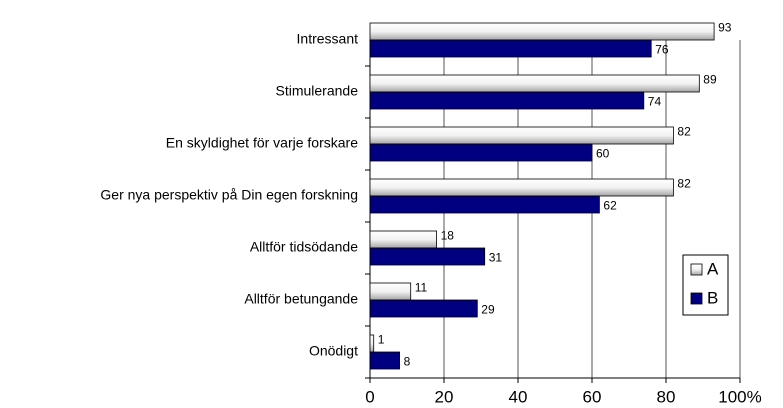 The image size is (783, 408). What do you see at coordinates (333, 351) in the screenshot?
I see `y-tick-label: Onödigt` at bounding box center [333, 351].